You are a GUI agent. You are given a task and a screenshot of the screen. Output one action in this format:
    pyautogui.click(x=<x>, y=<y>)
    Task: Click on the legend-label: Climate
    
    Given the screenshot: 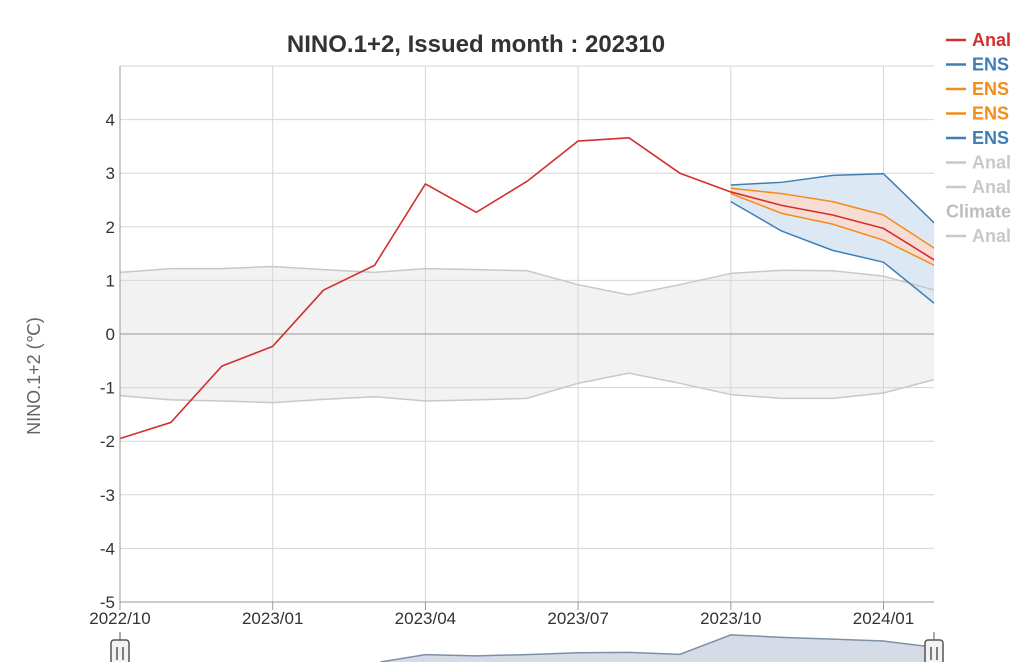 What is the action you would take?
    pyautogui.click(x=978, y=212)
    